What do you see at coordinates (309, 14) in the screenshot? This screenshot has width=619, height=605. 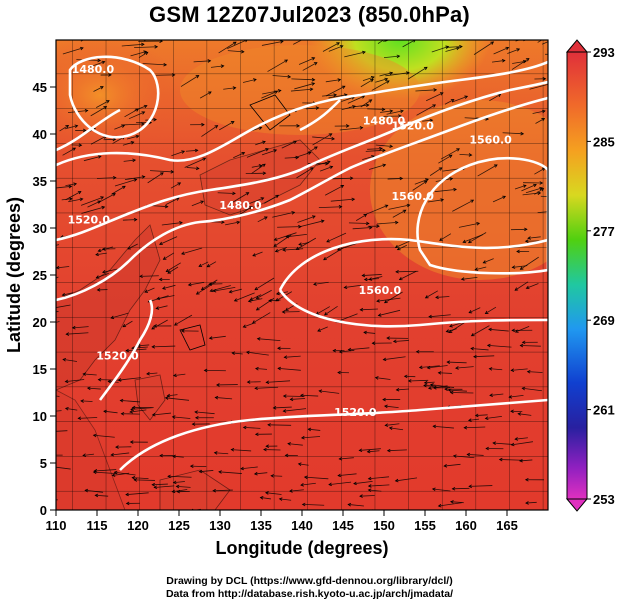 I see `chart-title: GSM 12Z07Jul2023 (850.0hPa)` at bounding box center [309, 14].